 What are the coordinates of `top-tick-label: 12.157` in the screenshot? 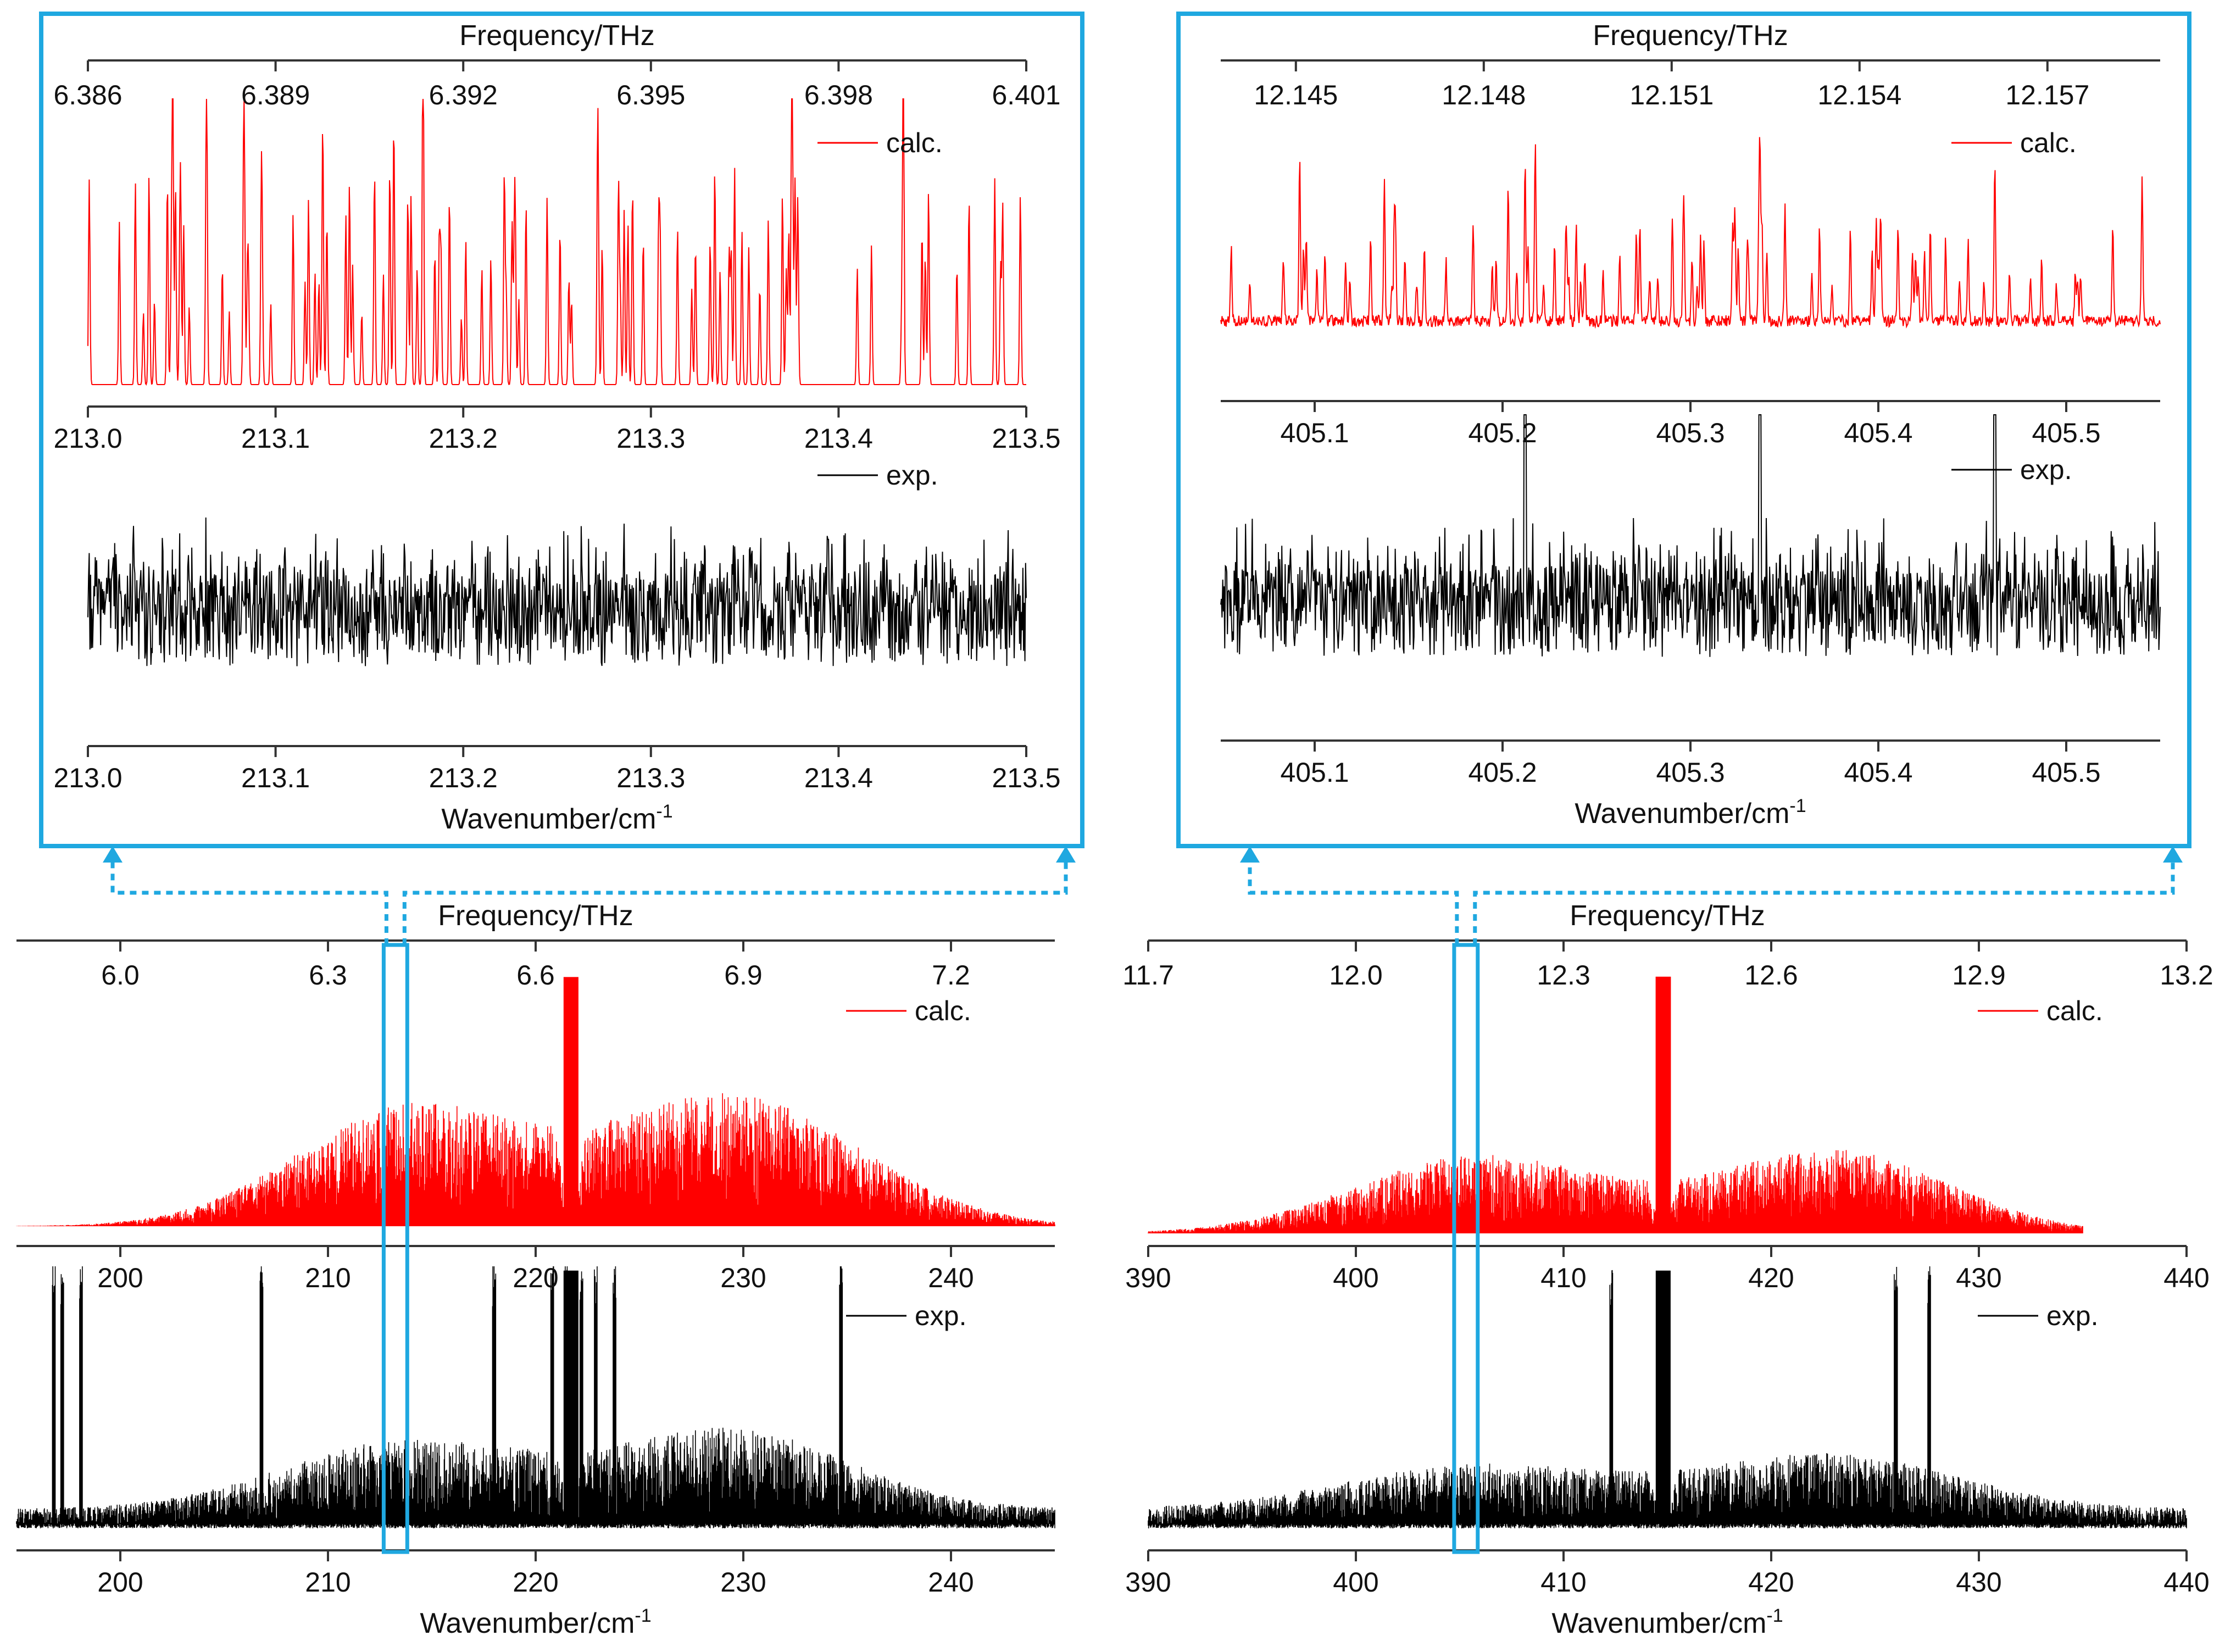 It's located at (2047, 95).